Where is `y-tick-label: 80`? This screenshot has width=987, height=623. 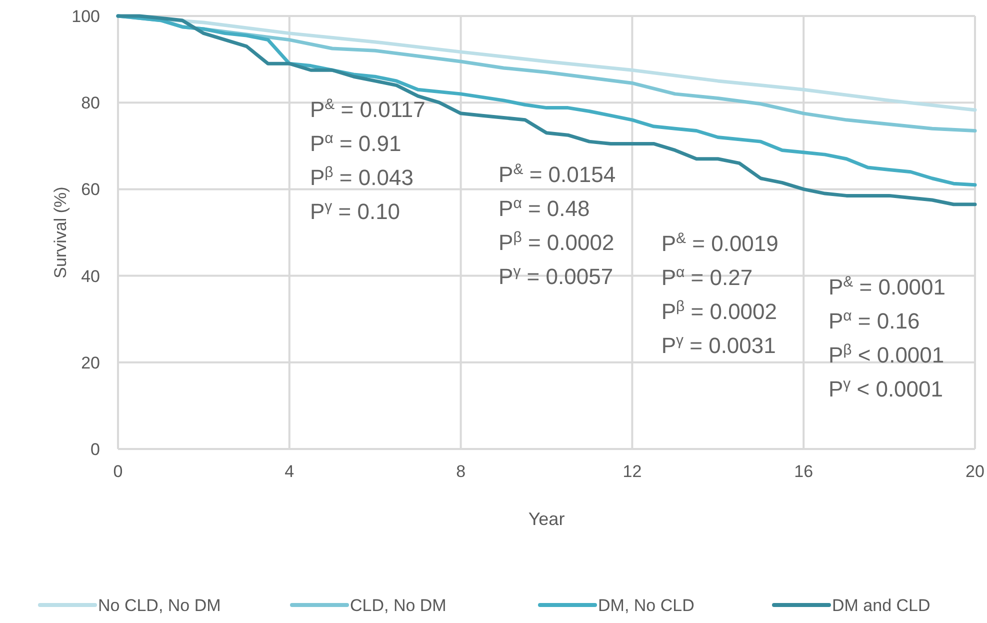
y-tick-label: 80 is located at coordinates (90, 103).